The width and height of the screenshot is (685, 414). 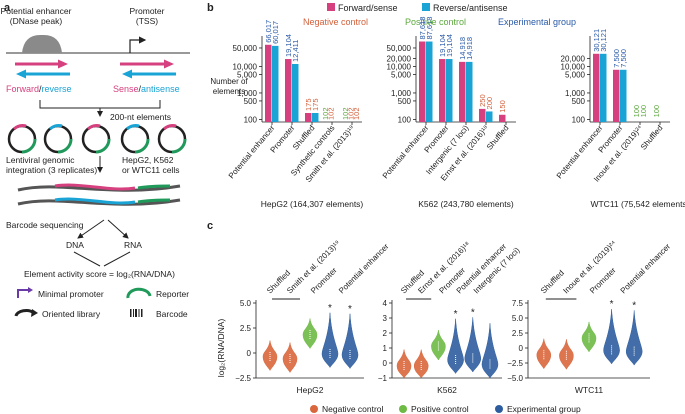 I want to click on flow-line, so click(x=117, y=259).